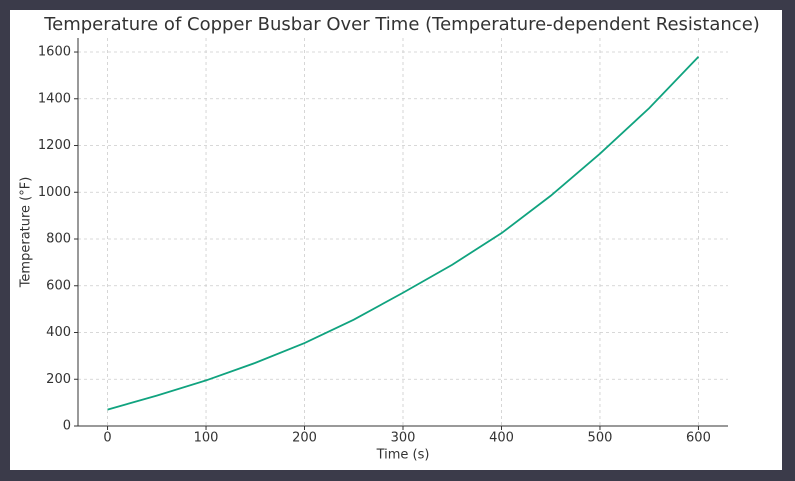 The image size is (795, 481). Describe the element at coordinates (600, 438) in the screenshot. I see `x-tick-label: 500` at that location.